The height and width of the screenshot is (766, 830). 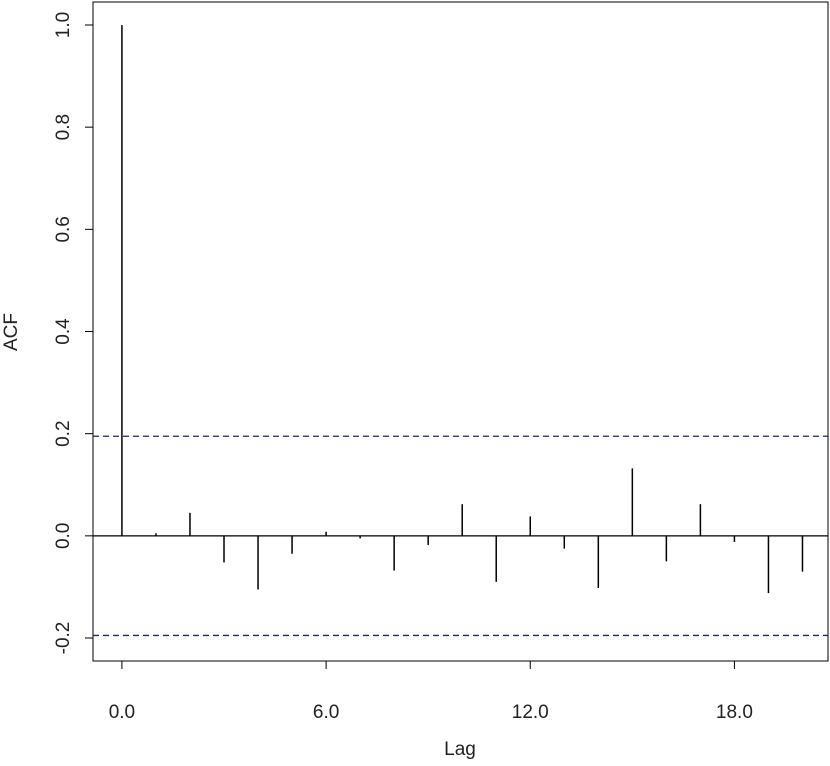 What do you see at coordinates (63, 536) in the screenshot?
I see `y-tick-label: 0.0` at bounding box center [63, 536].